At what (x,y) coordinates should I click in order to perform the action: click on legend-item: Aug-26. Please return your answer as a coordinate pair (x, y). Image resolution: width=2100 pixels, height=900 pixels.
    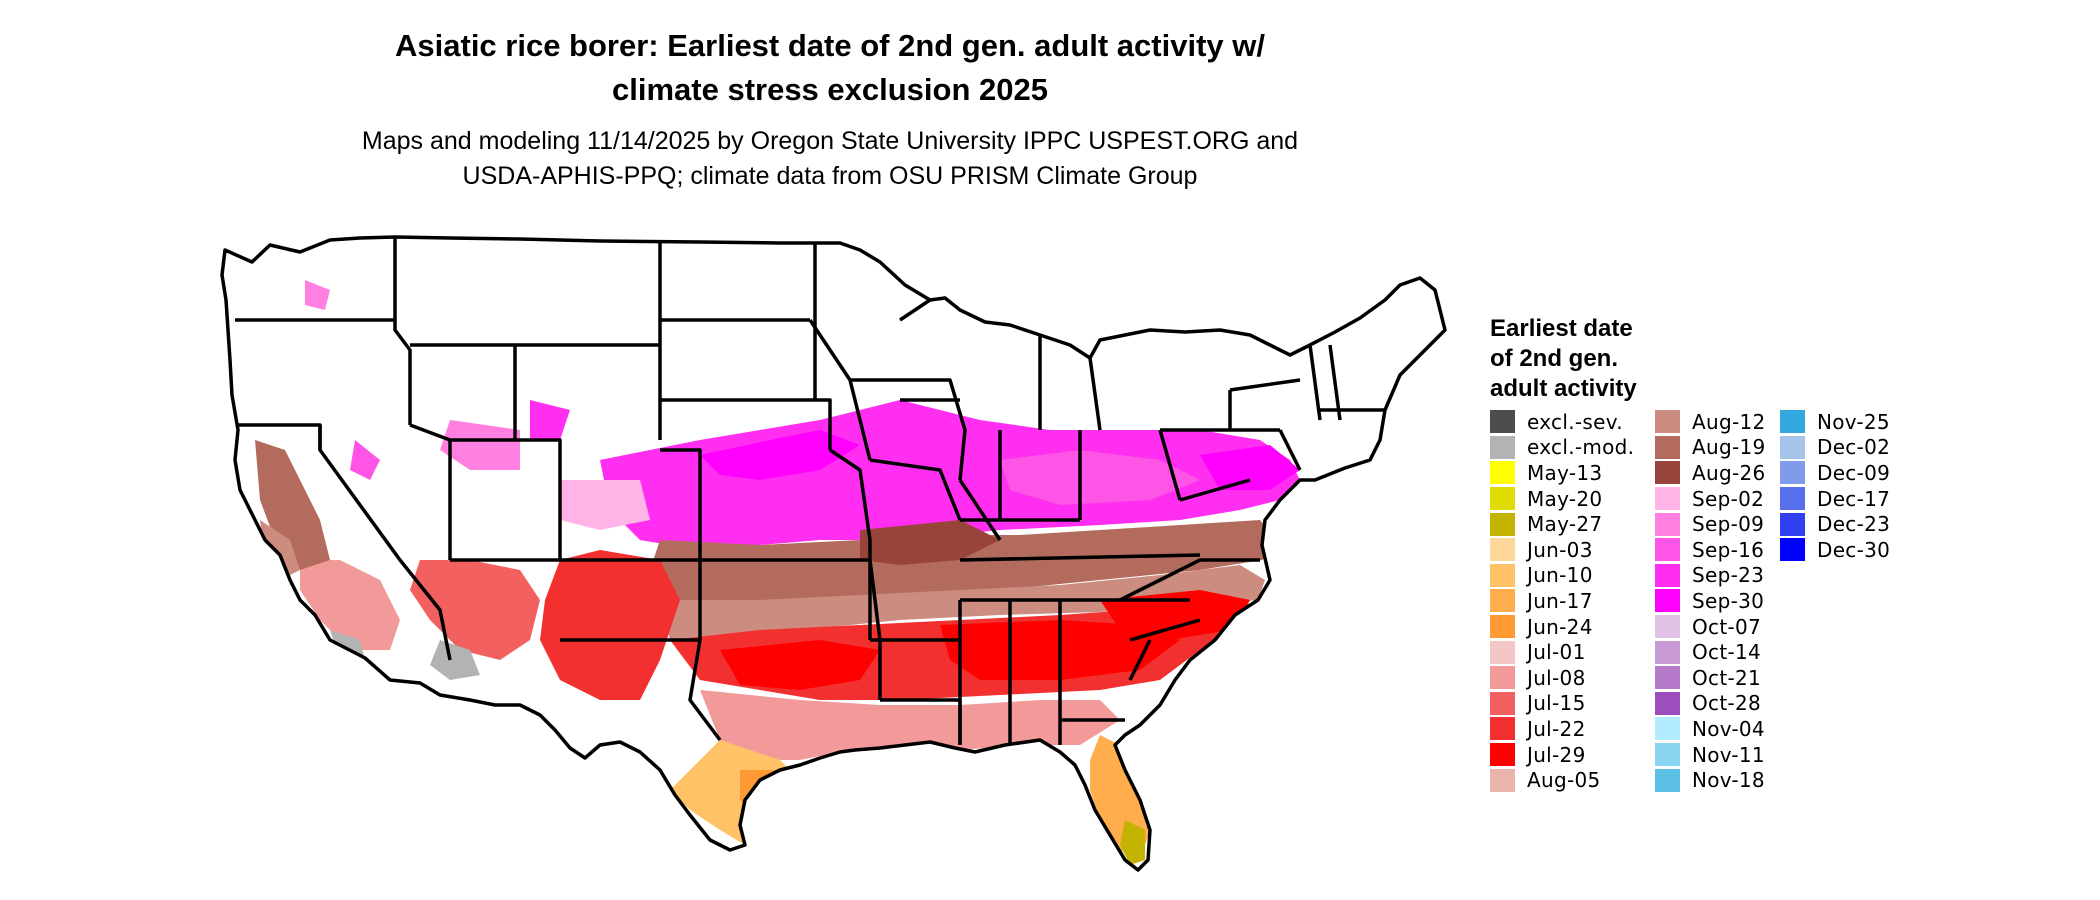
    Looking at the image, I should click on (1710, 473).